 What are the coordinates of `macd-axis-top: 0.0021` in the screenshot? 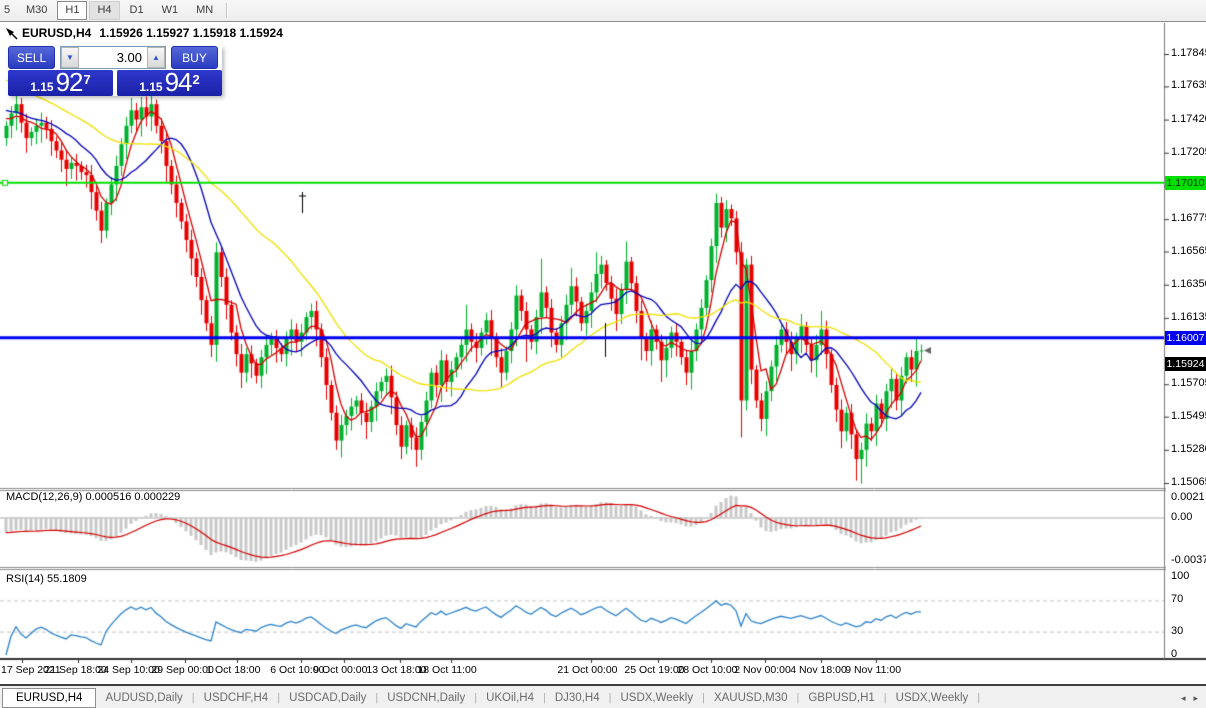 It's located at (1188, 497).